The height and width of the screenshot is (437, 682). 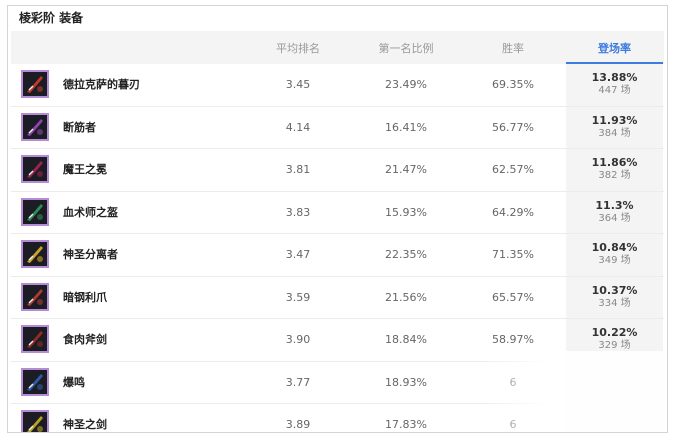 I want to click on header-pick-rate: 登场率, so click(x=614, y=47).